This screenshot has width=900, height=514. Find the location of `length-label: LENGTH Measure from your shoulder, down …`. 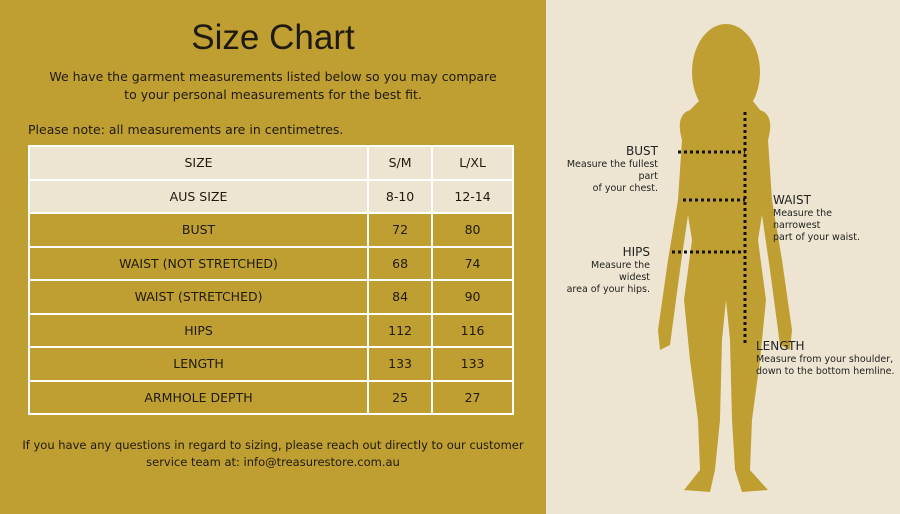

length-label: LENGTH Measure from your shoulder, down … is located at coordinates (825, 358).